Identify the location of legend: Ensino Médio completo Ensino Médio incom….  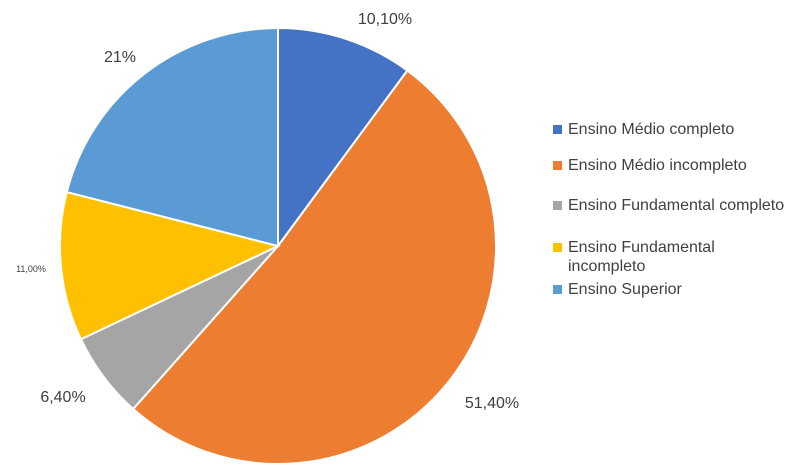
(669, 214).